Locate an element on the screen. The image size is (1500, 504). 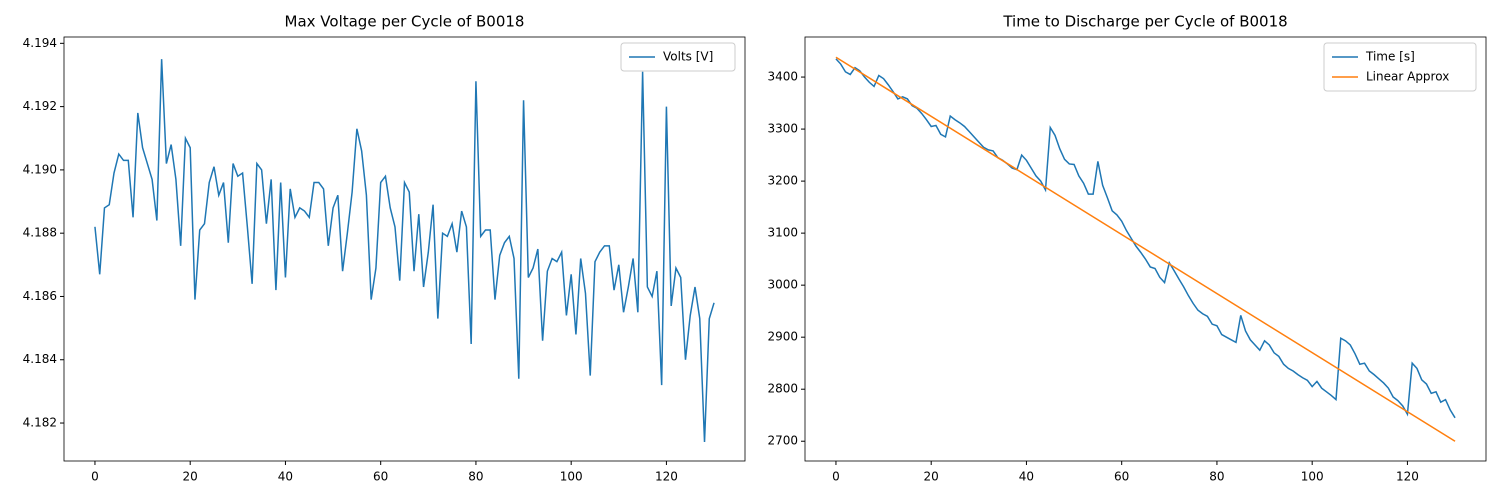
y-tick-label: 3100 is located at coordinates (782, 233).